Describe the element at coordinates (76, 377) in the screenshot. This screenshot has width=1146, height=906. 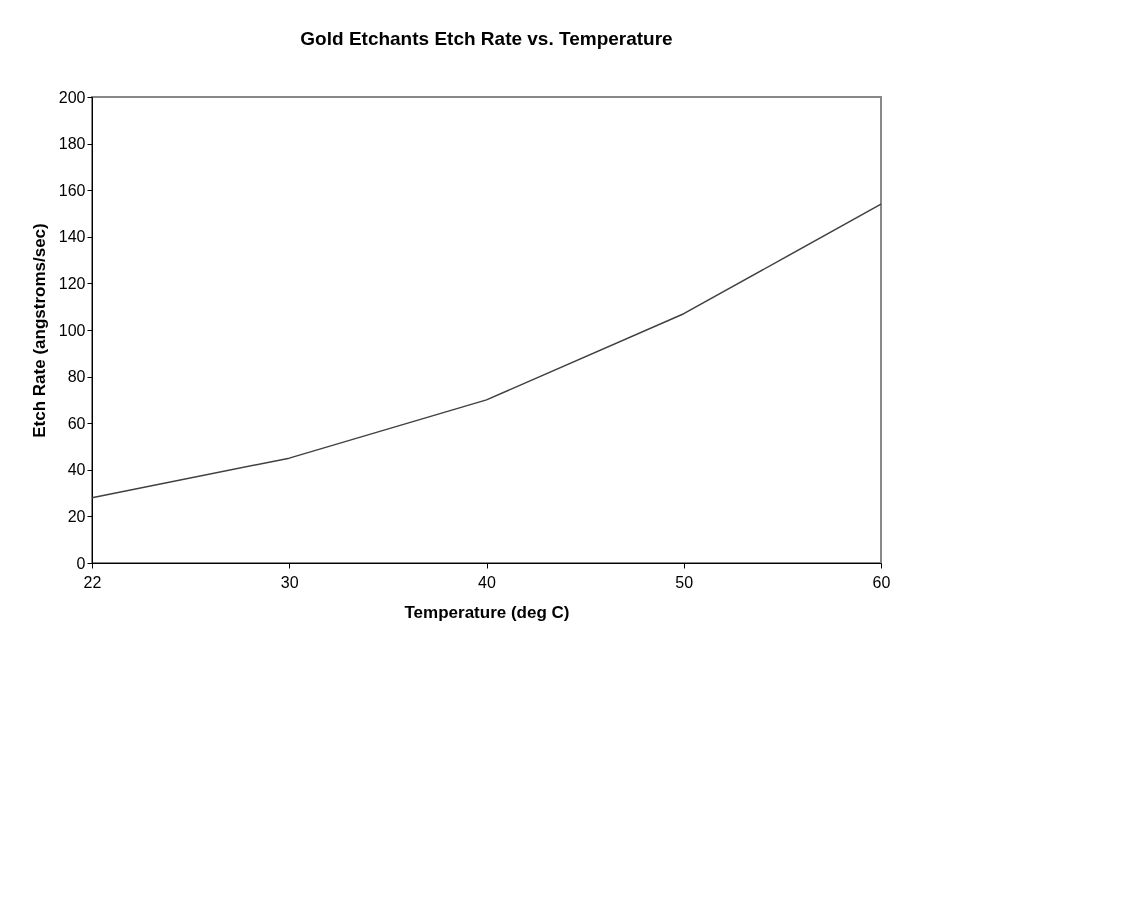
I see `y-tick-label: 80` at that location.